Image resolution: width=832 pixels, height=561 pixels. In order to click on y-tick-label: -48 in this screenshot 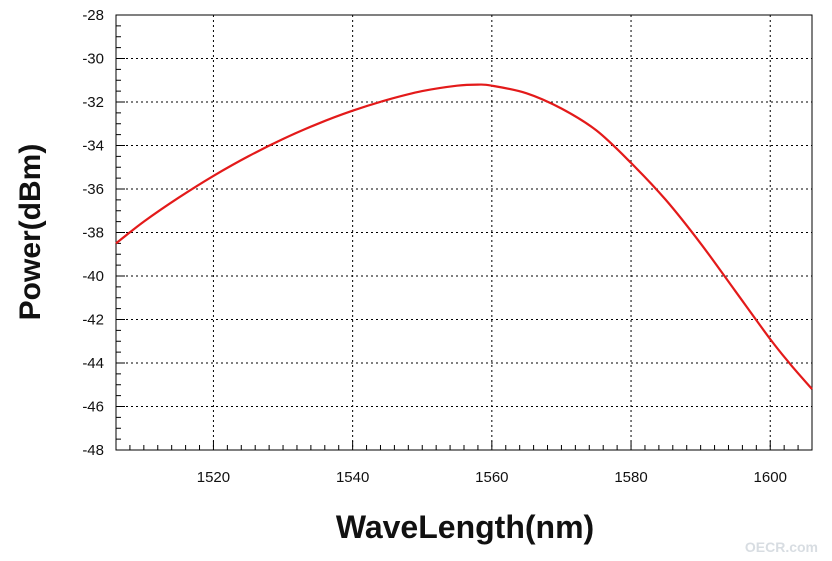, I will do `click(93, 450)`.